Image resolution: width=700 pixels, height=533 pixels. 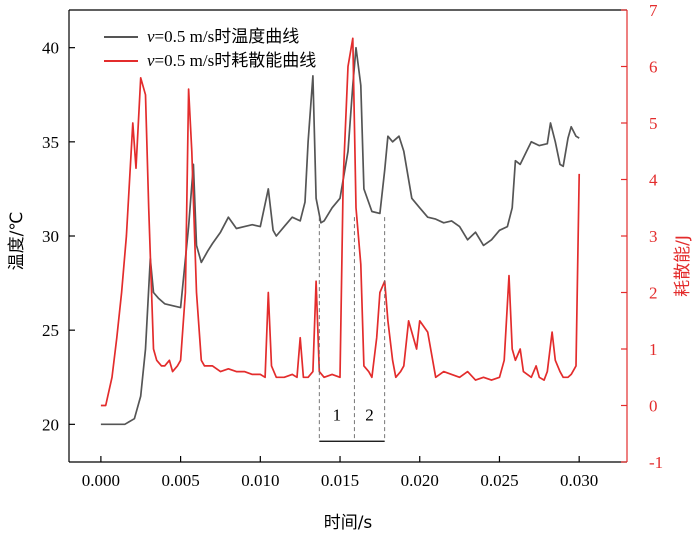 I want to click on y-tick-label: 40, so click(x=50, y=48).